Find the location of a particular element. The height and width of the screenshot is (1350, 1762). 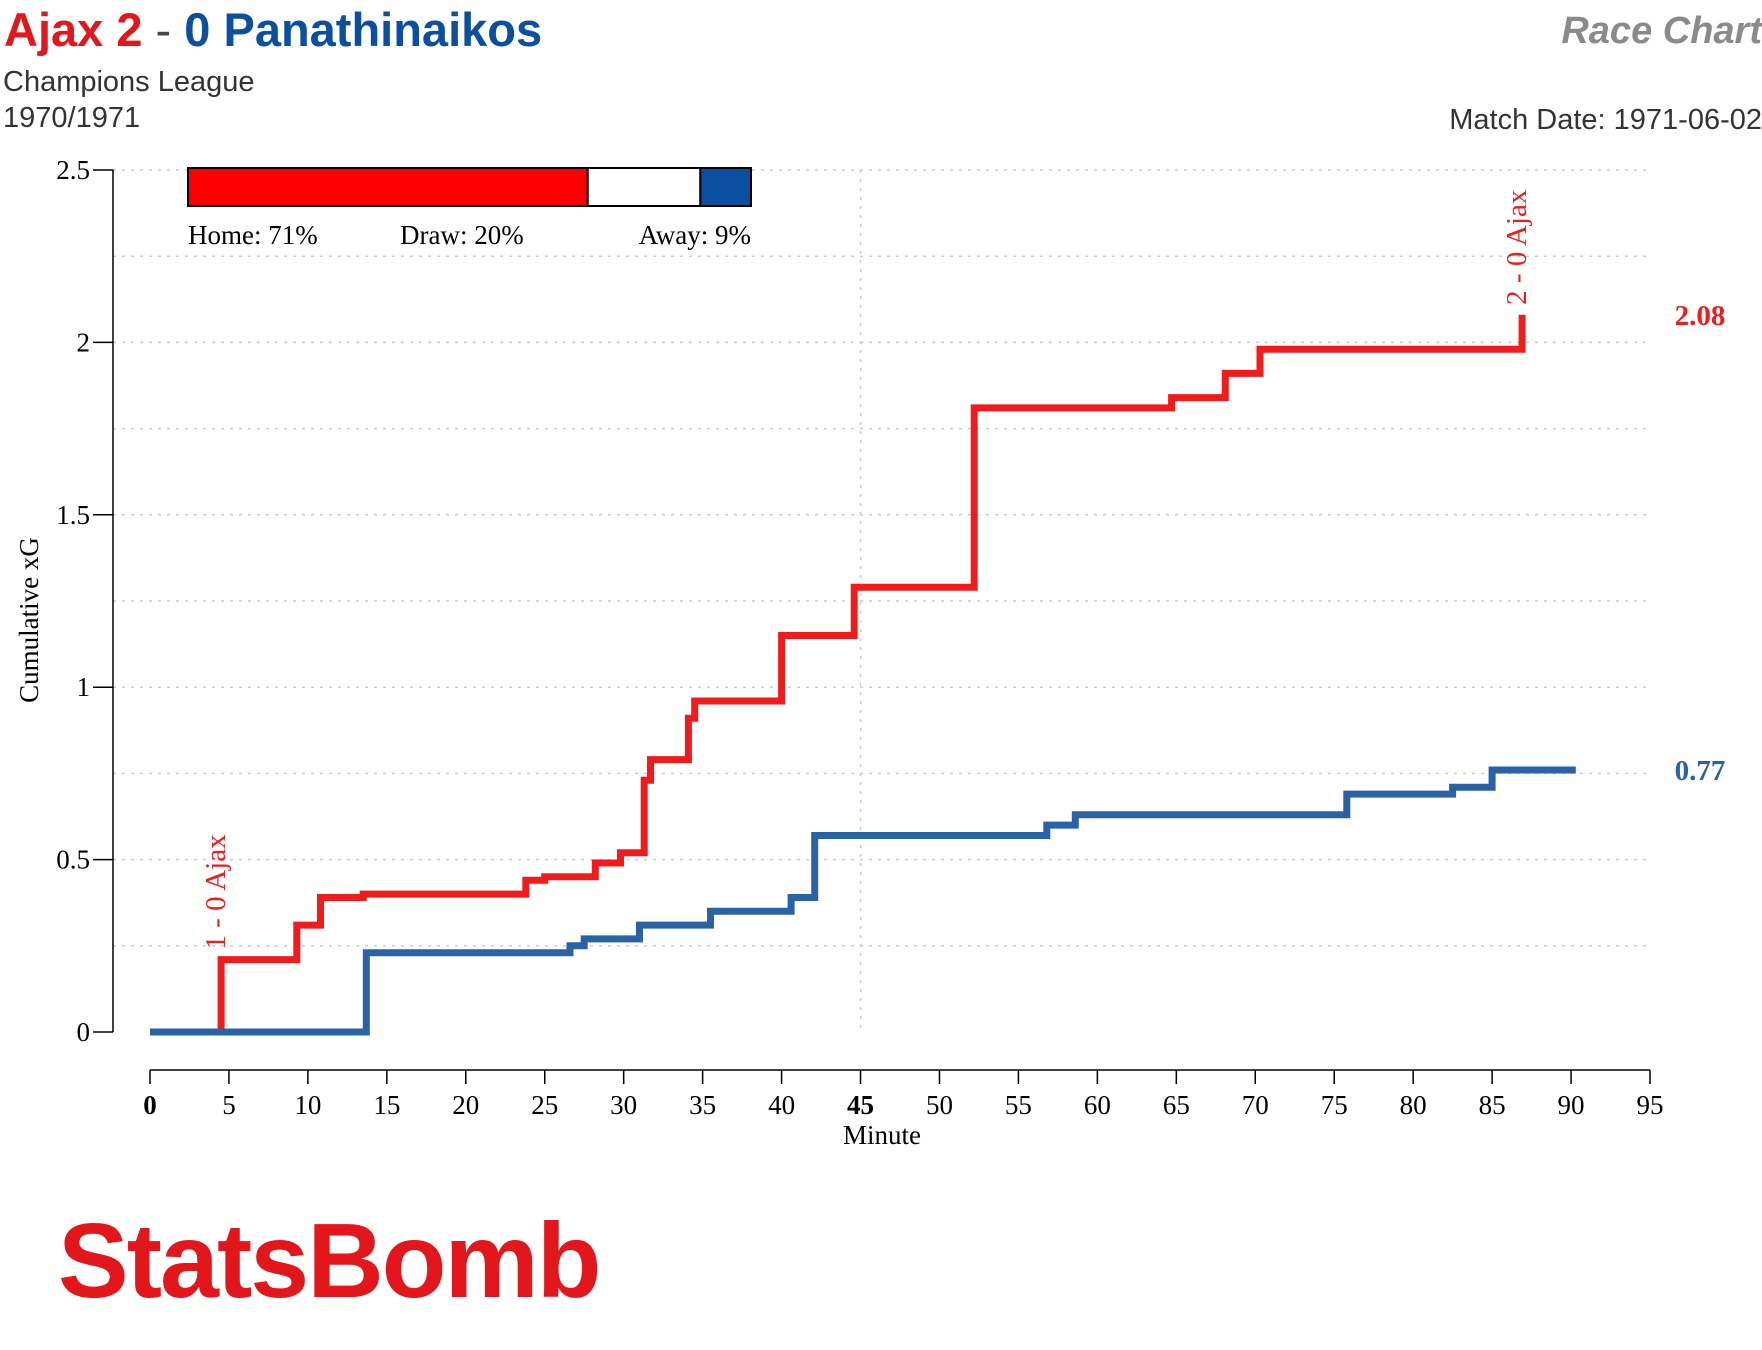

x-tick-label: 45 is located at coordinates (860, 1105).